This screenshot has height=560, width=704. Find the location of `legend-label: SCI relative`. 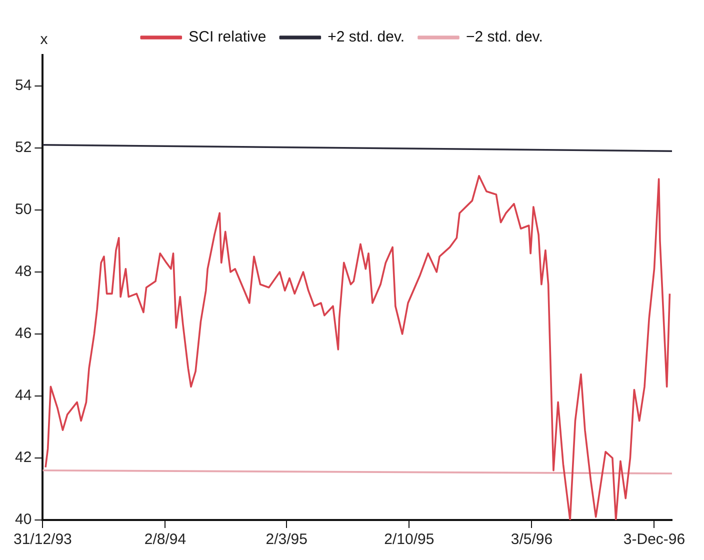

legend-label: SCI relative is located at coordinates (227, 37).